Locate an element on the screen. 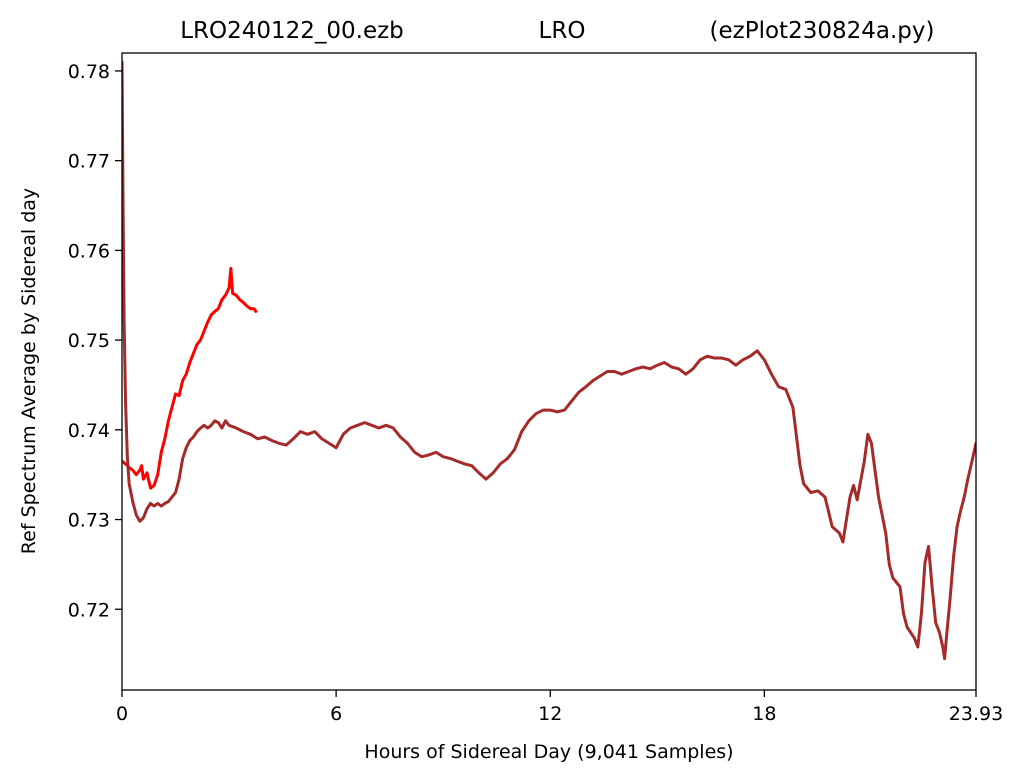 This screenshot has height=782, width=1024. title-left: LRO240122_00.ezb is located at coordinates (292, 31).